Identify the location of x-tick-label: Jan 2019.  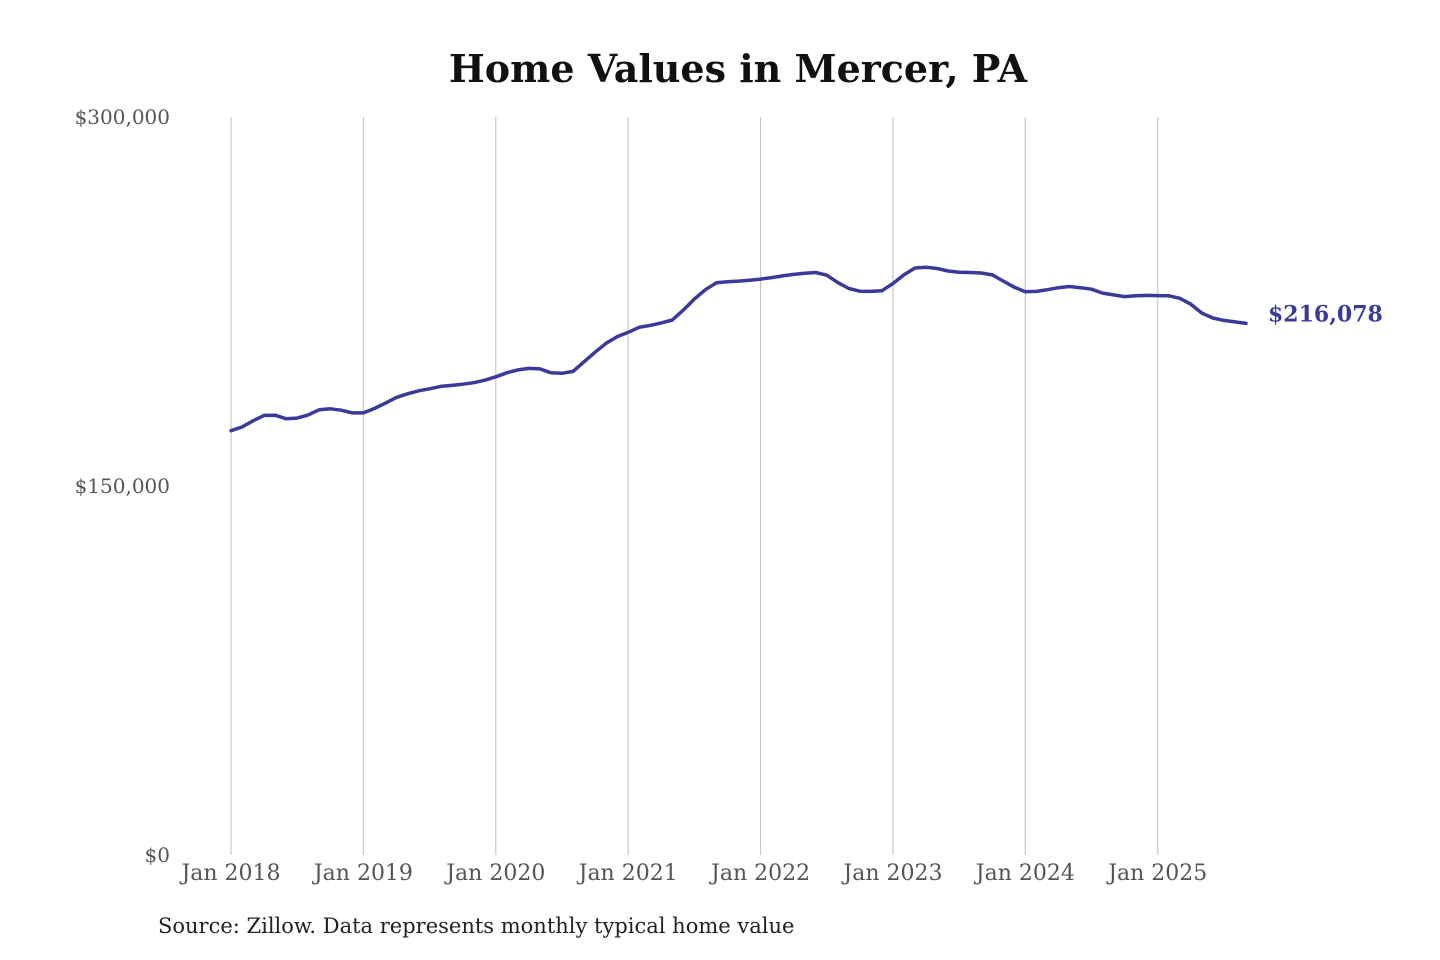
(362, 873).